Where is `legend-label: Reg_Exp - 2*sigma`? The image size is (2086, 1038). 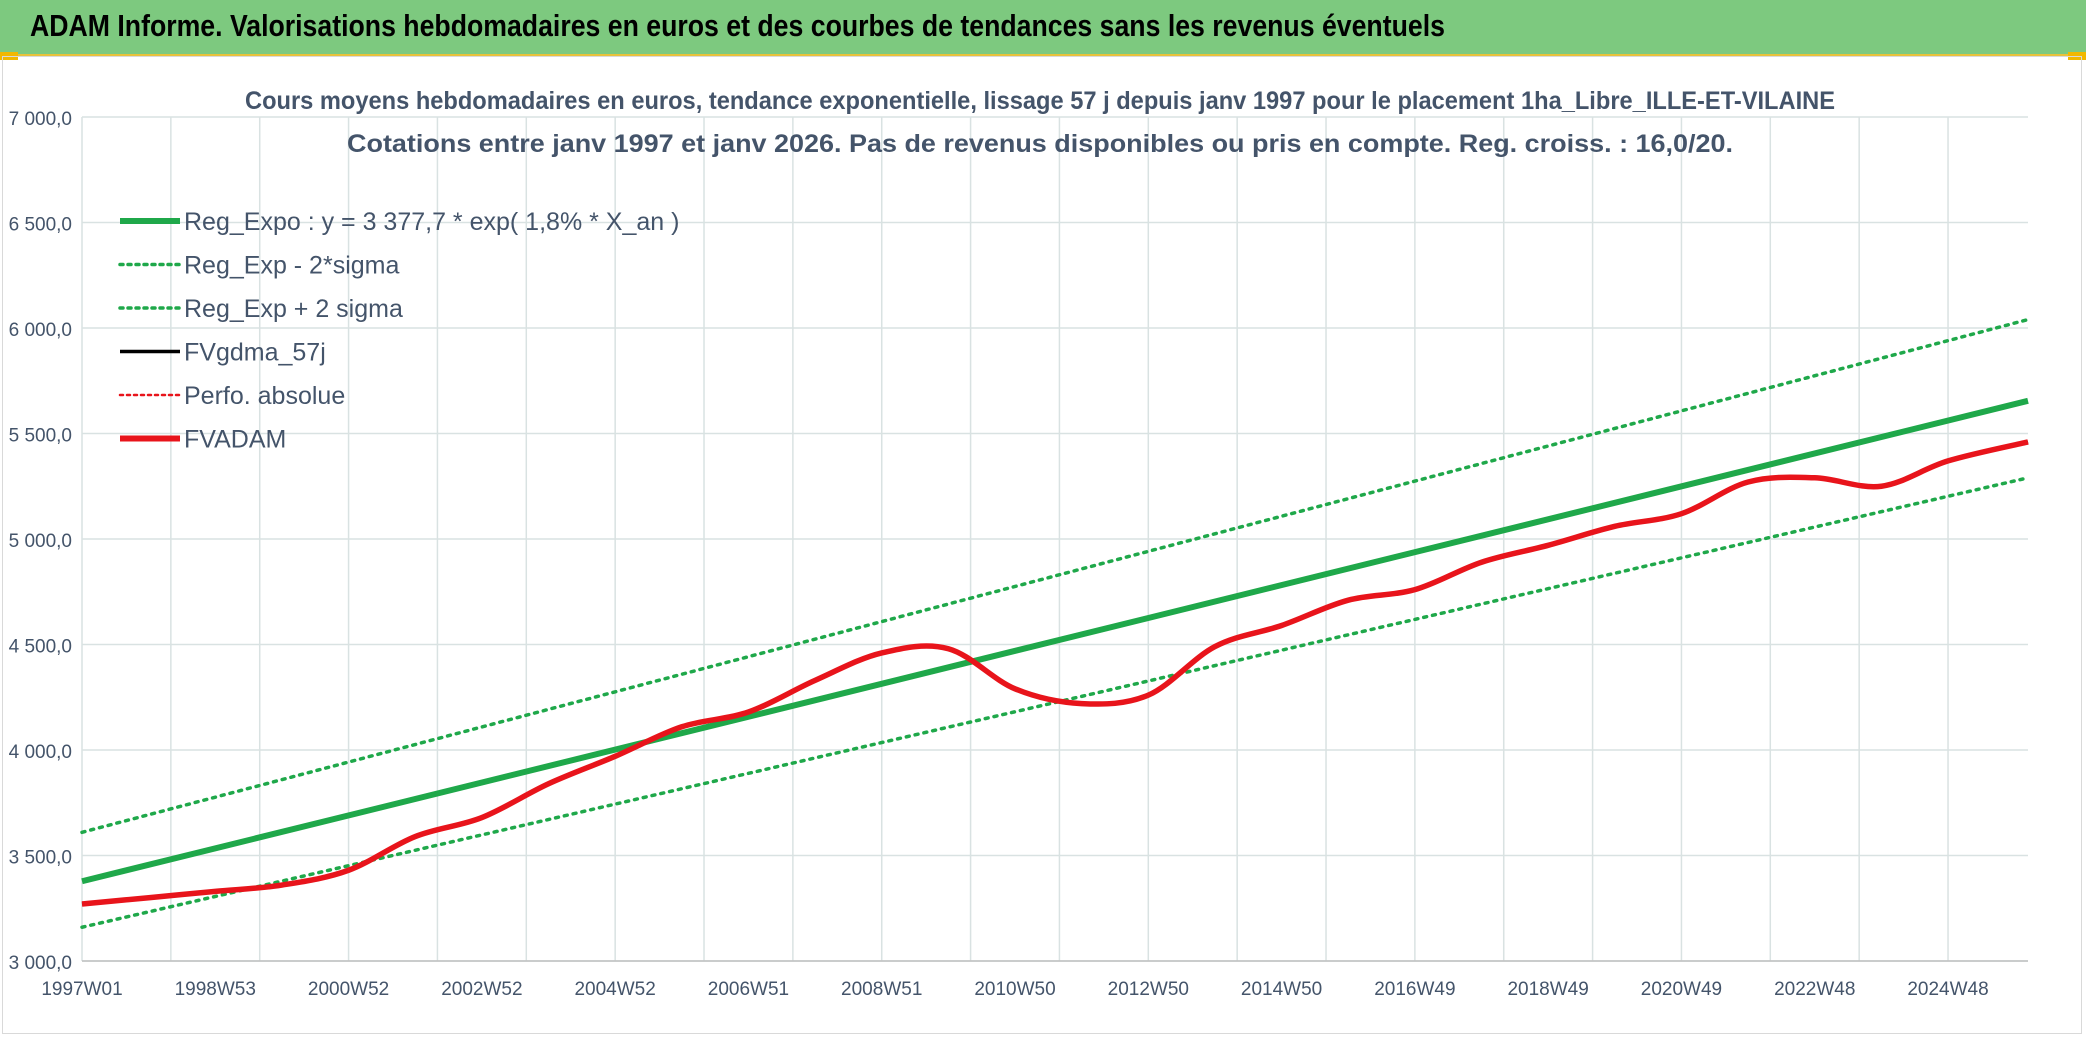
legend-label: Reg_Exp - 2*sigma is located at coordinates (291, 266).